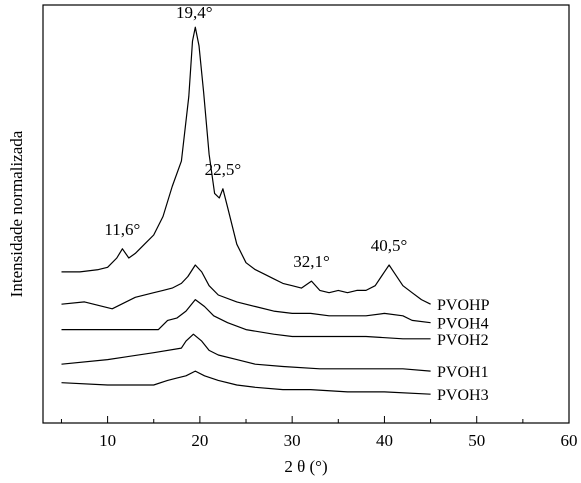  What do you see at coordinates (305, 466) in the screenshot?
I see `x-axis-label: 2 θ (°)` at bounding box center [305, 466].